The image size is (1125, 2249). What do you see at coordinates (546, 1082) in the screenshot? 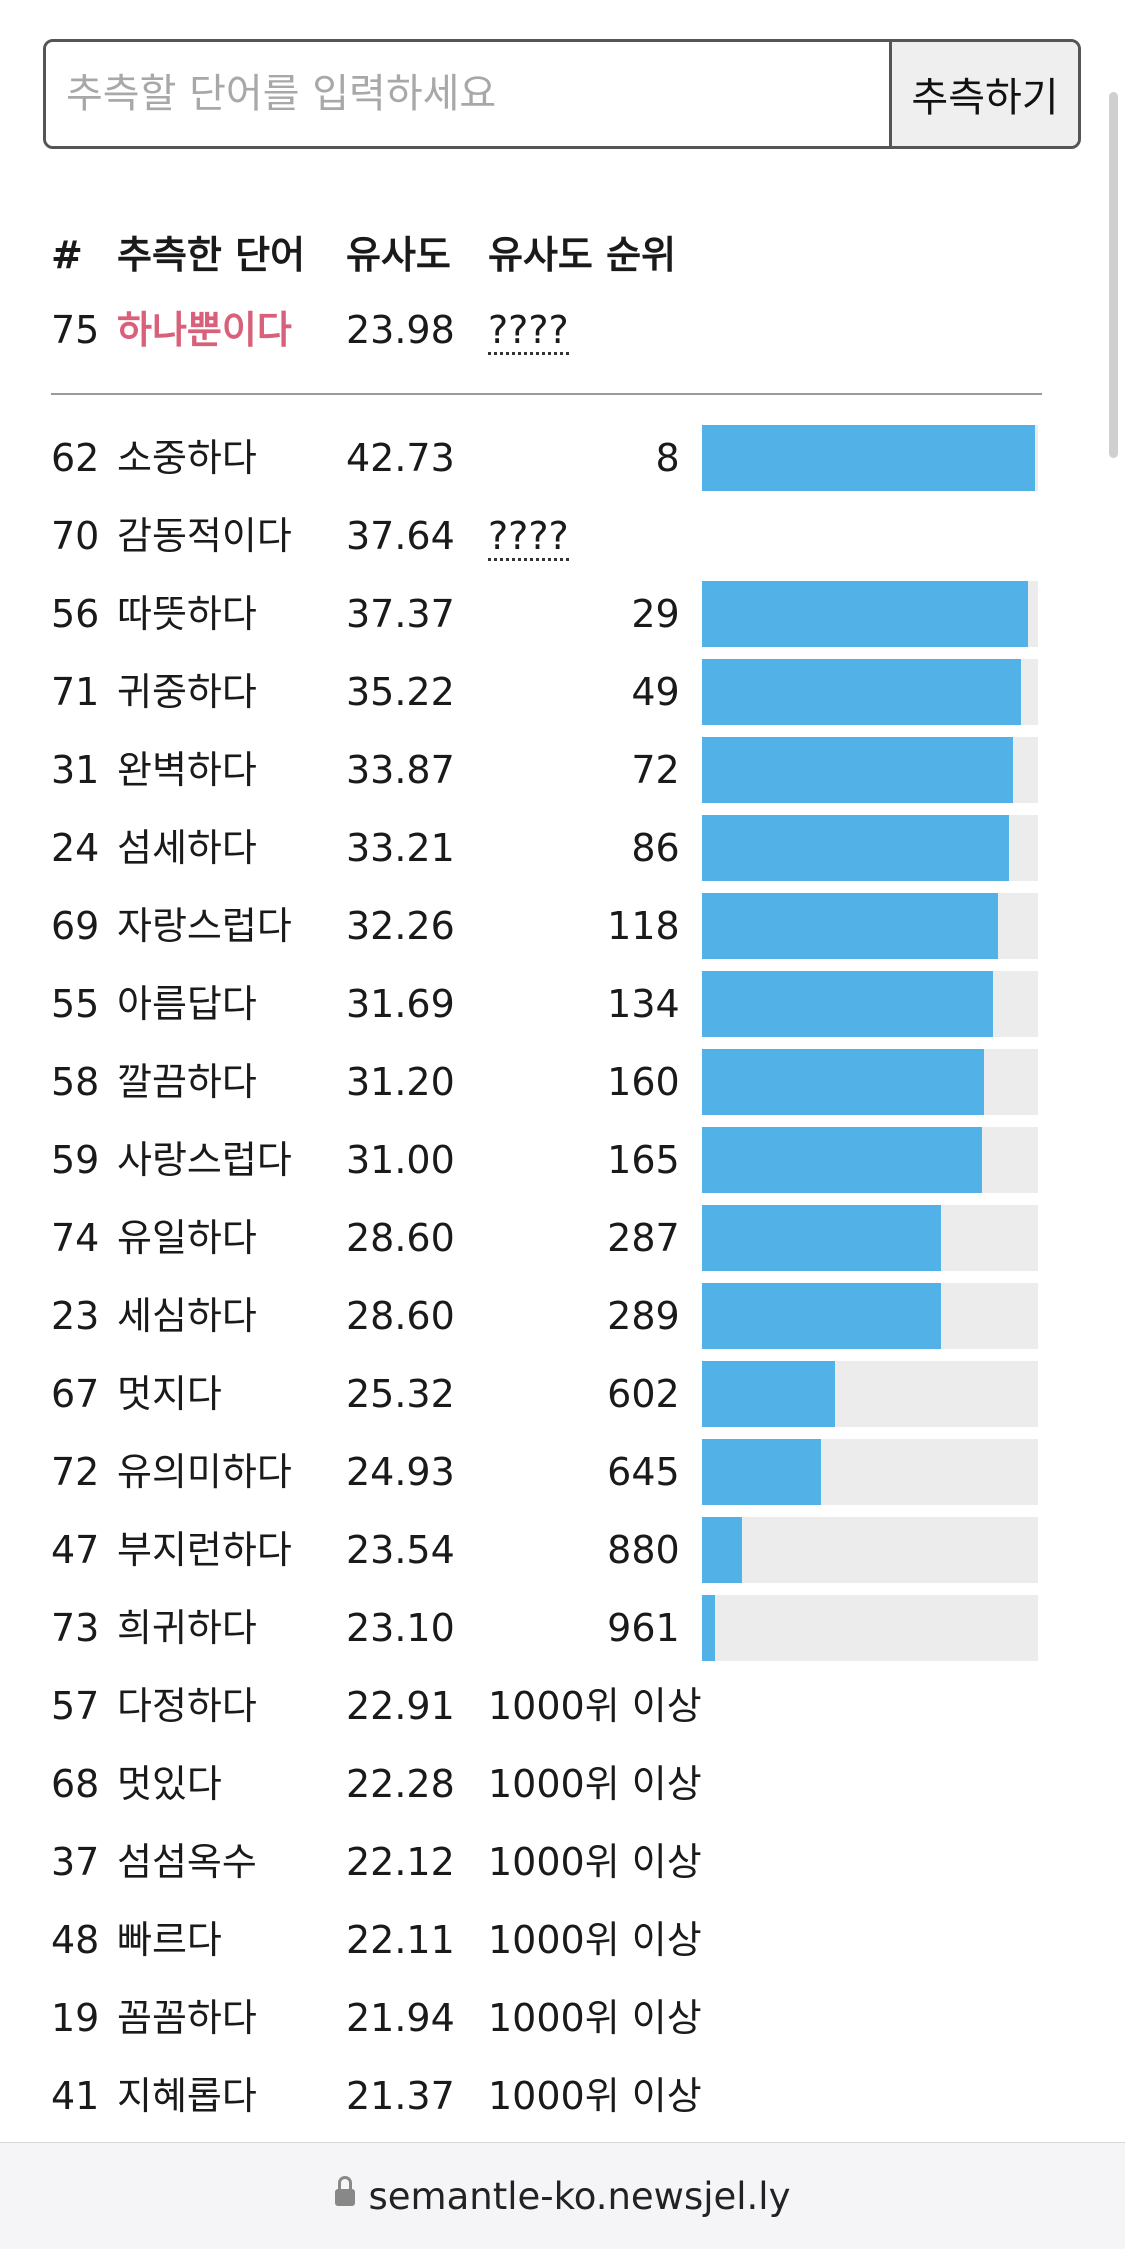
I see `table-row: 58 깔끔하다 31.20 160` at bounding box center [546, 1082].